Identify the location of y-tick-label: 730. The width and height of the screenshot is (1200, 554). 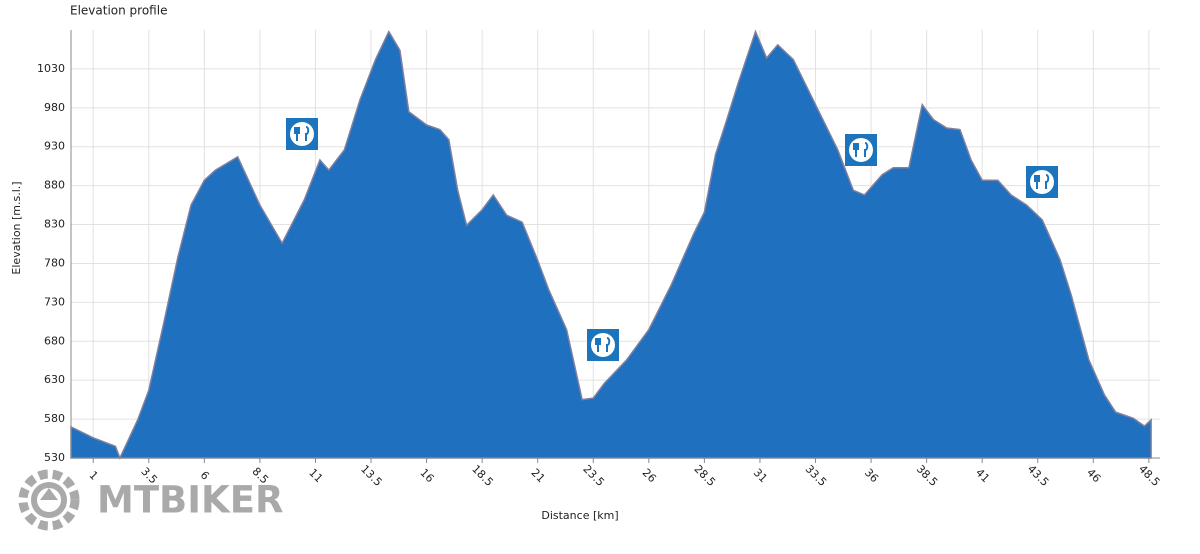
(54, 301).